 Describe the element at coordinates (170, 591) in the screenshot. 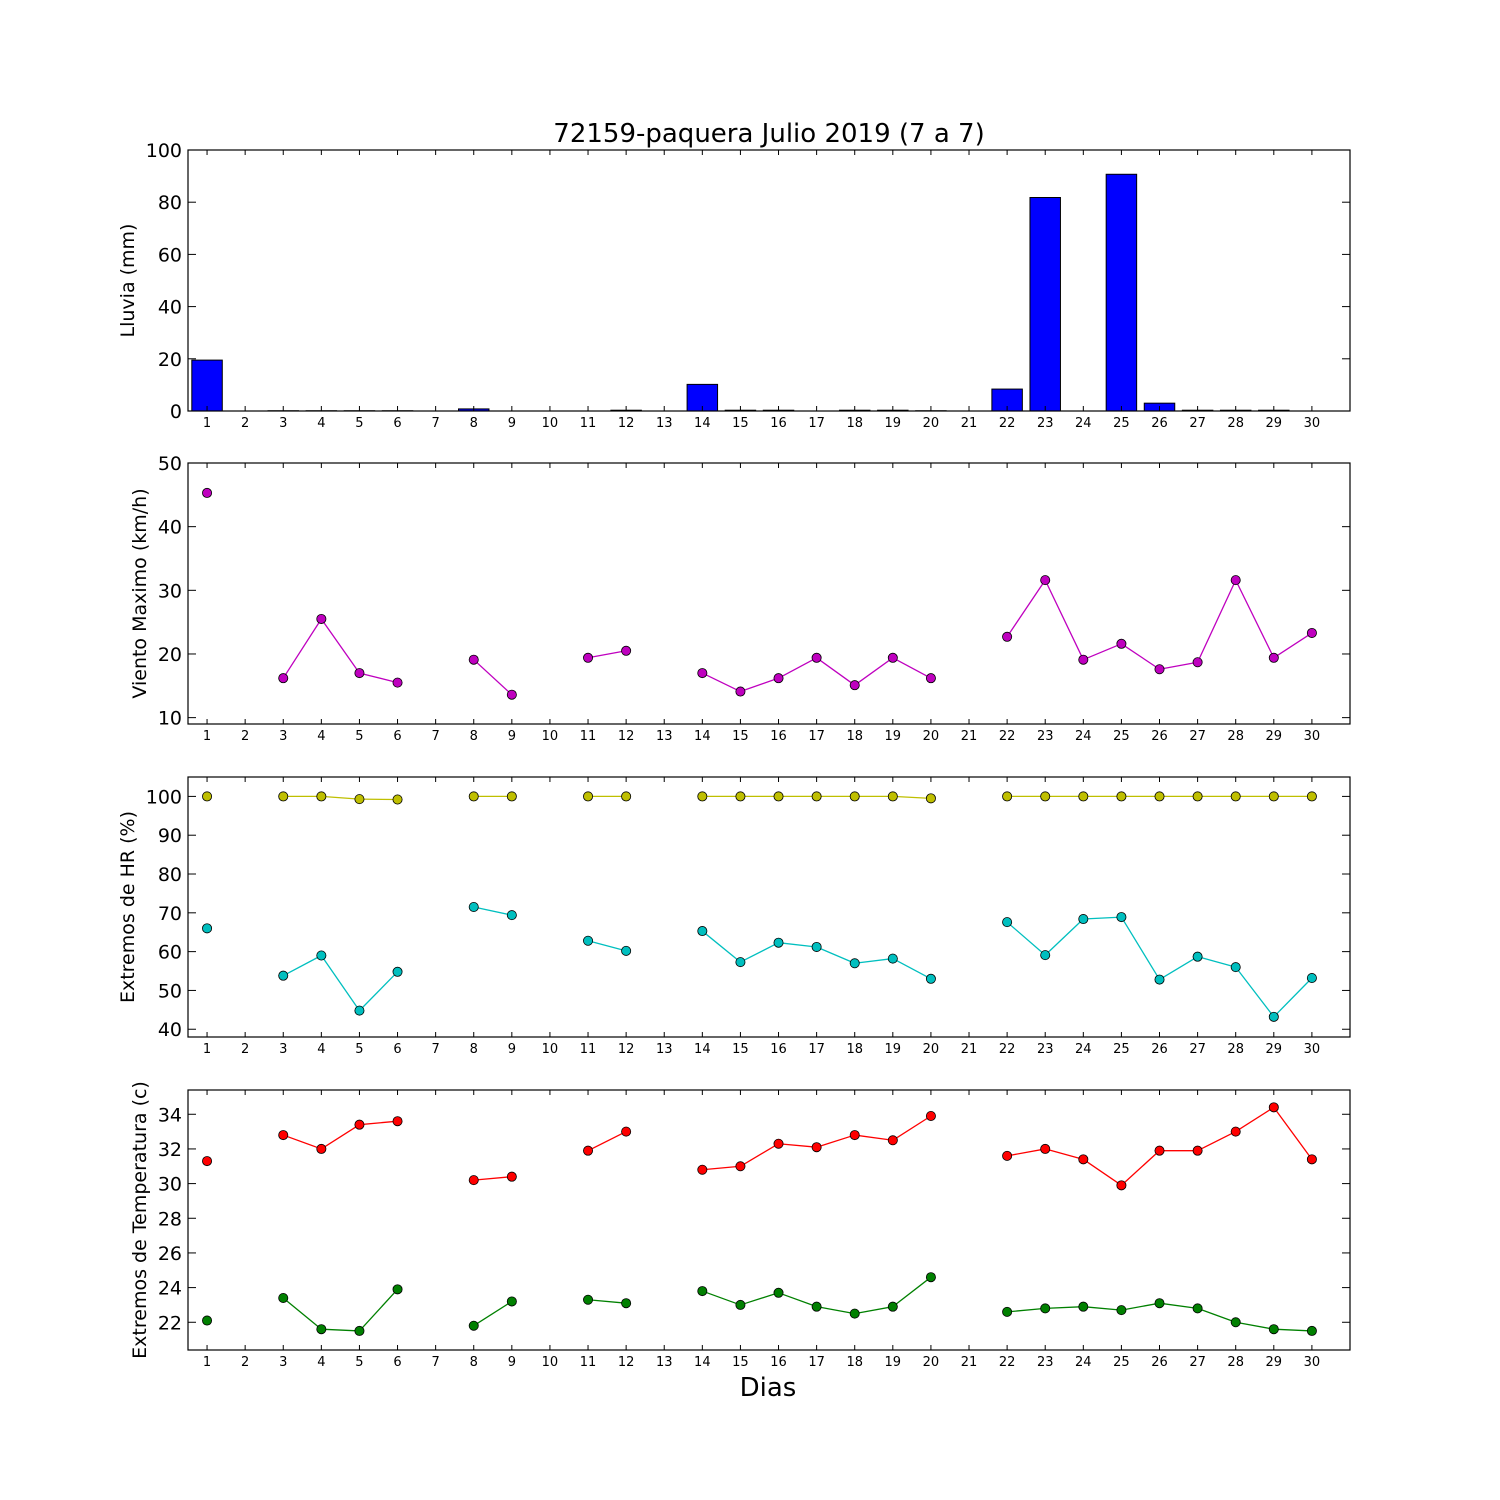

I see `y-tick-label: 30` at that location.